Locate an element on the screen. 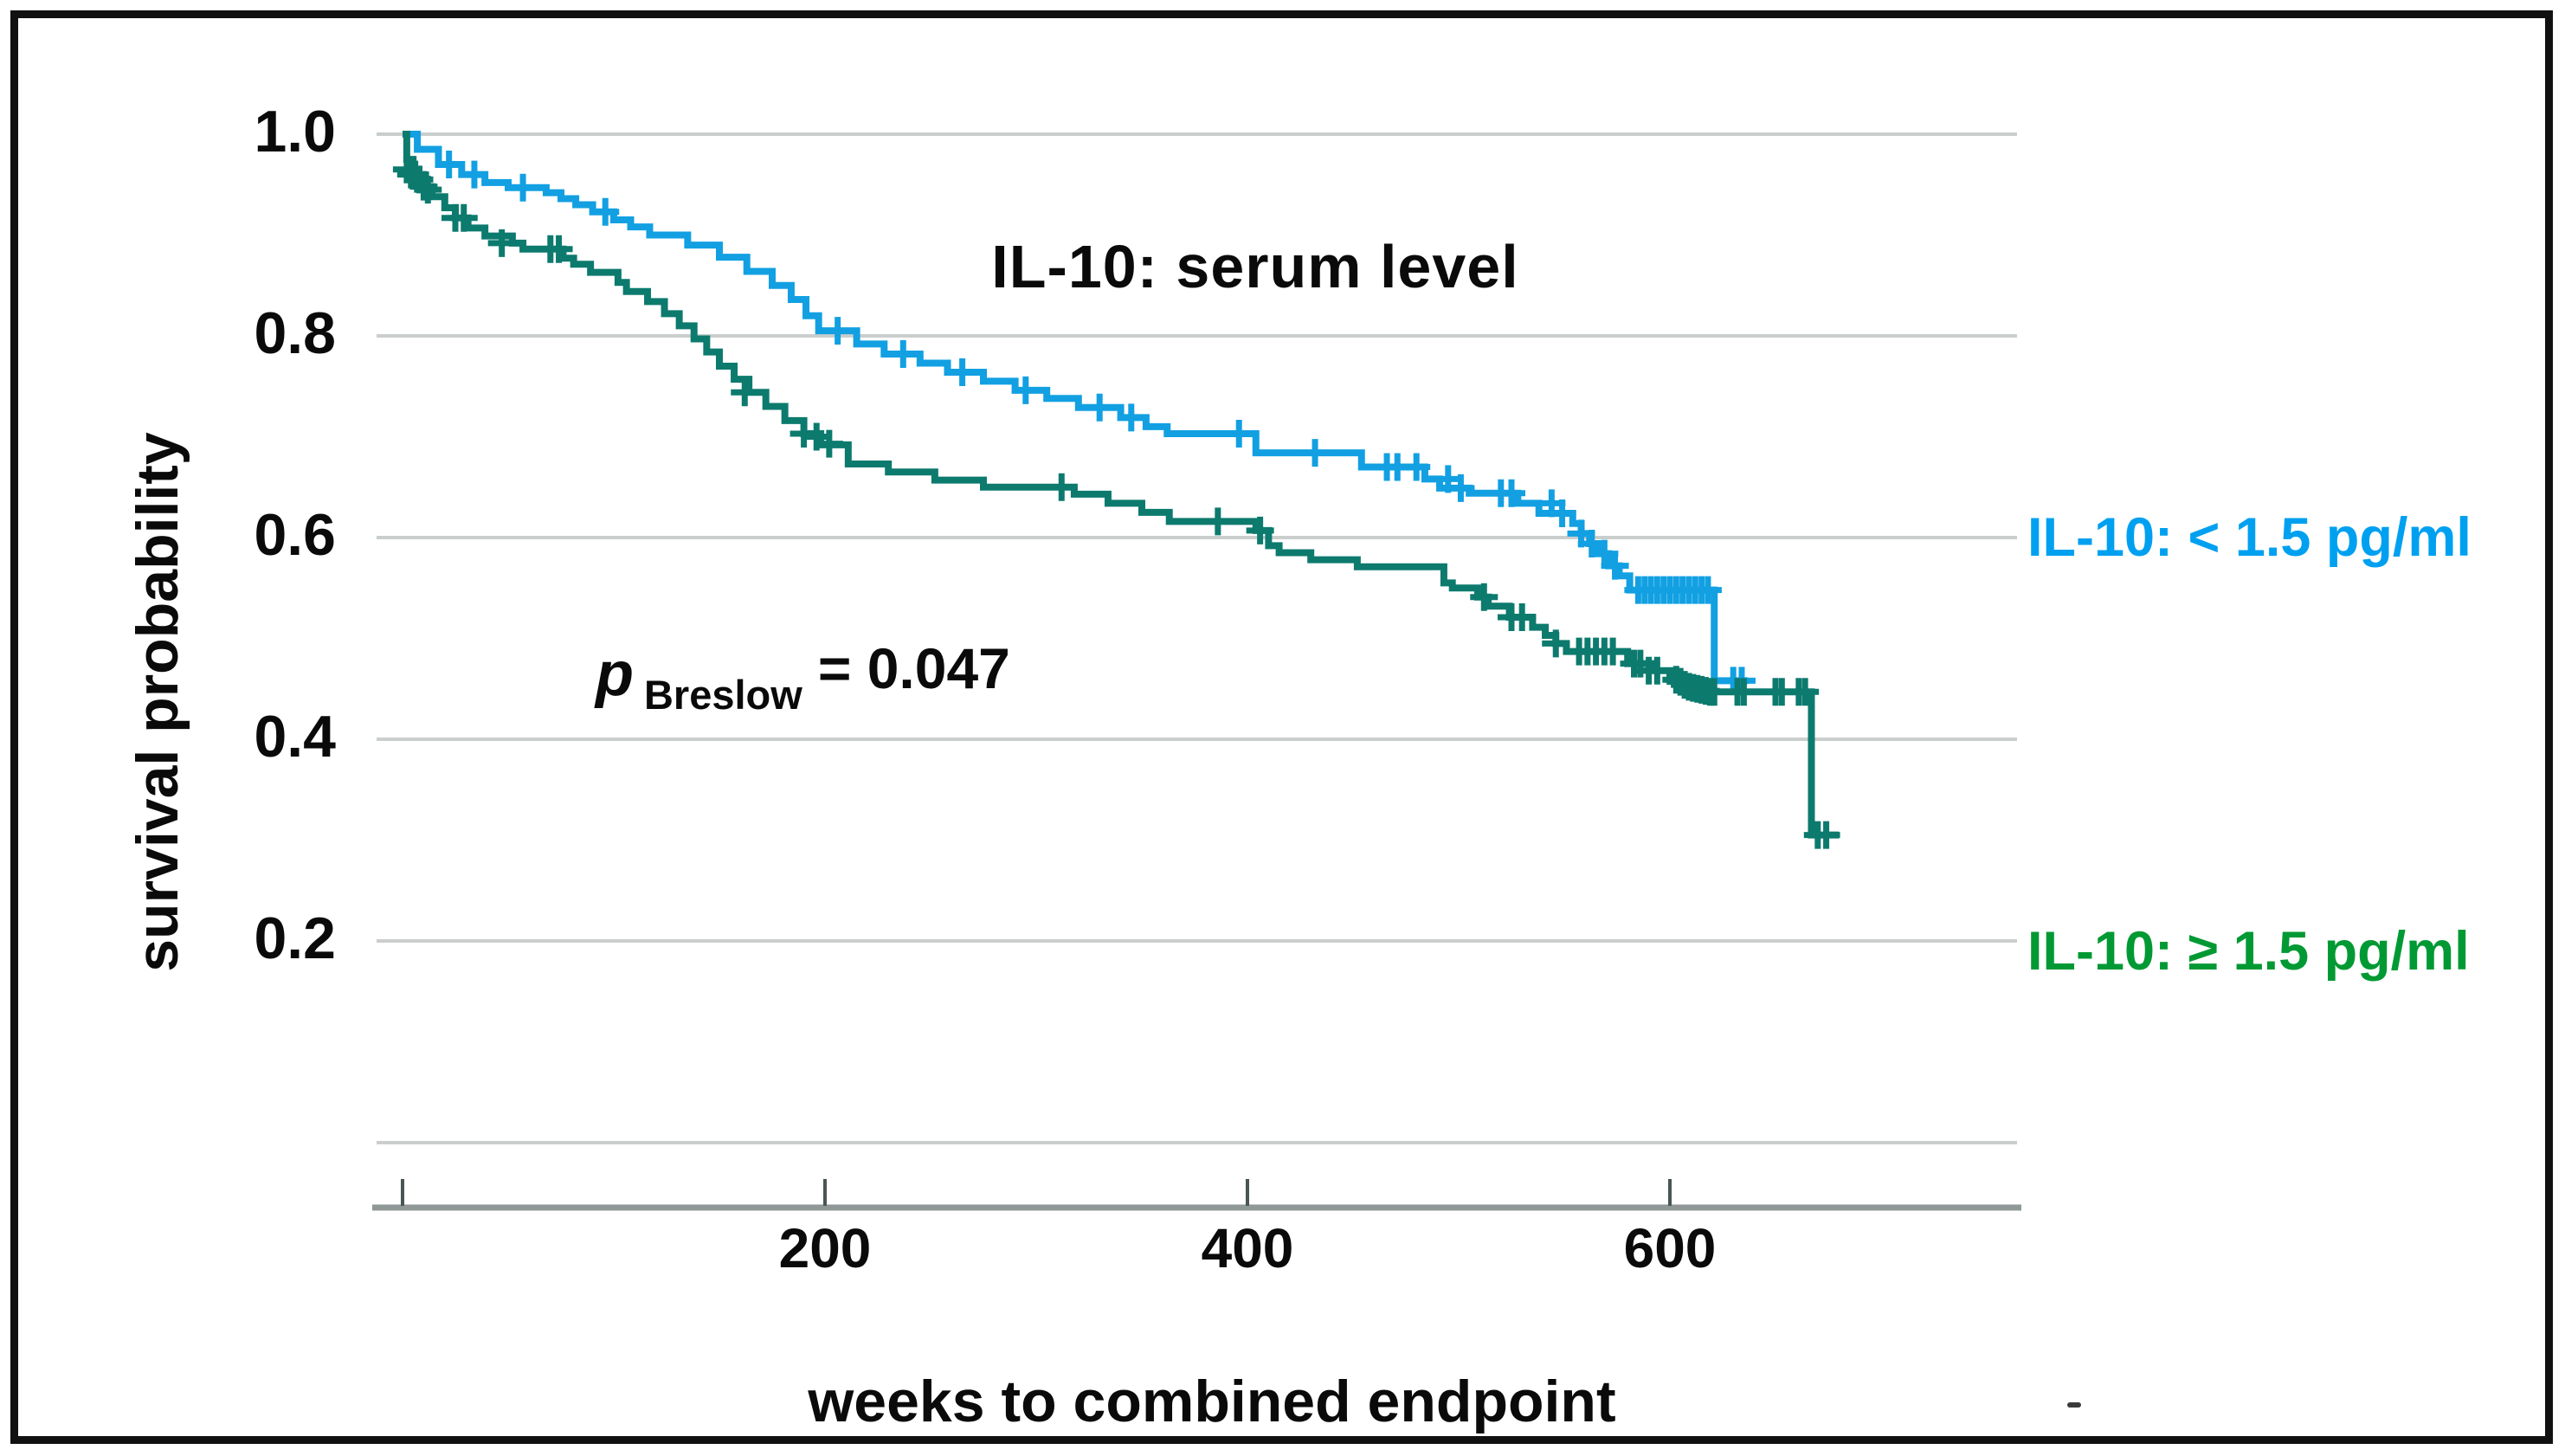  y-tick-label-1.0: 1.0 is located at coordinates (295, 131).